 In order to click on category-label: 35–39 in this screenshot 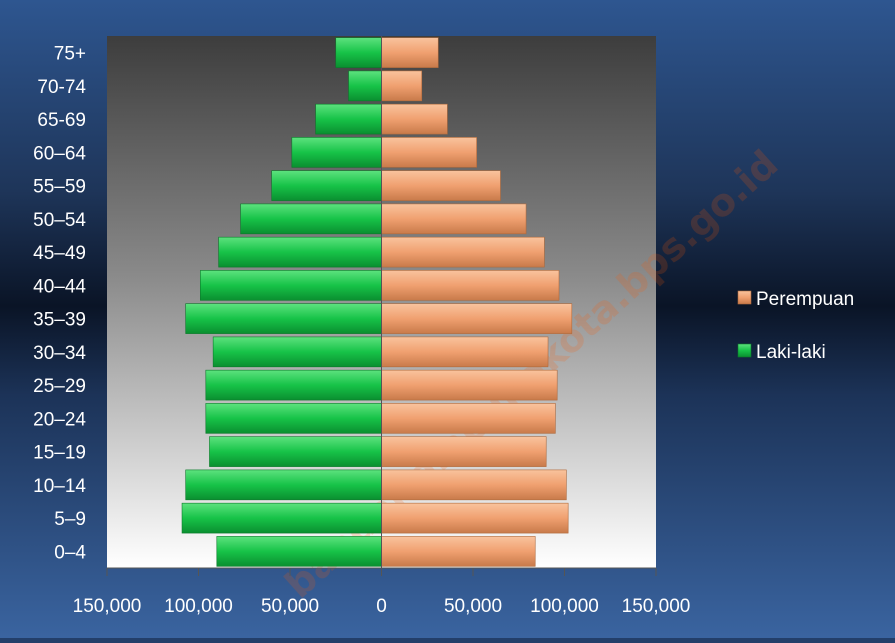, I will do `click(59, 320)`.